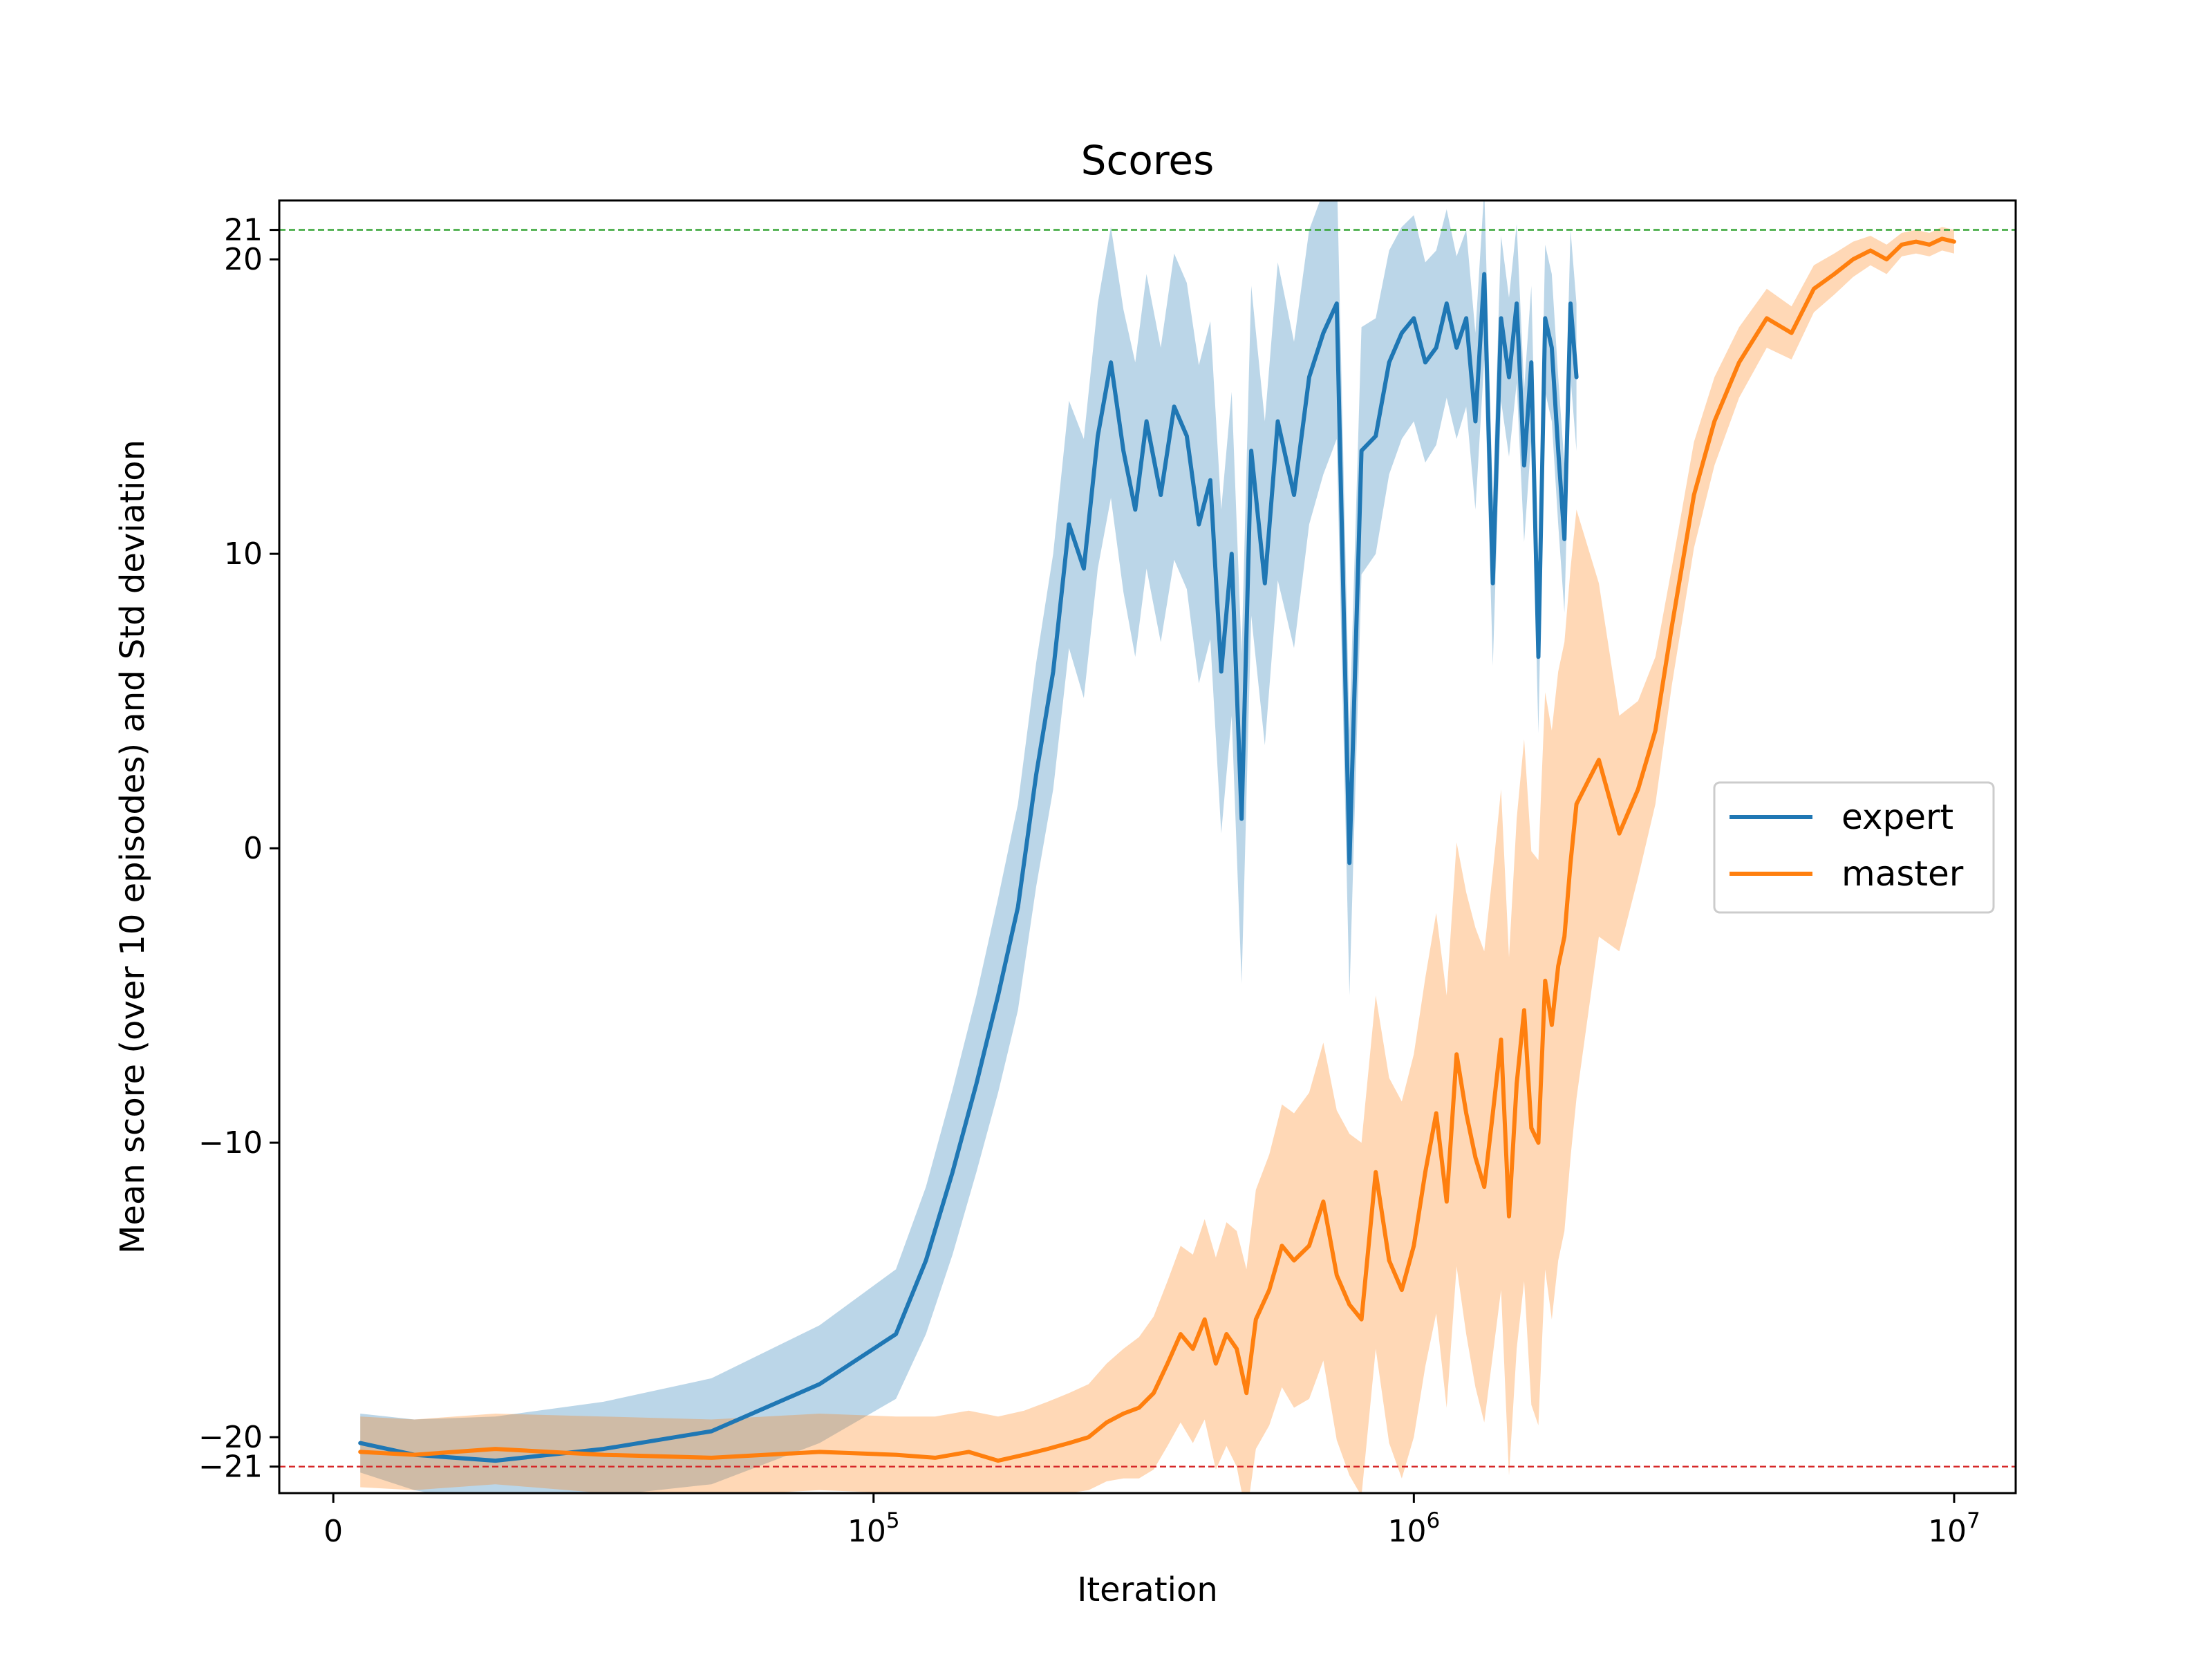 Image resolution: width=2212 pixels, height=1659 pixels. Describe the element at coordinates (893, 1521) in the screenshot. I see `x-tick-exponent: 5` at that location.